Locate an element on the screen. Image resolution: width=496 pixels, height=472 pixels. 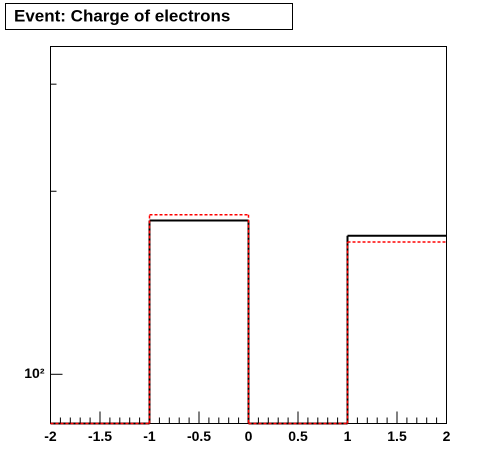
x-tick-label: 0 is located at coordinates (249, 436).